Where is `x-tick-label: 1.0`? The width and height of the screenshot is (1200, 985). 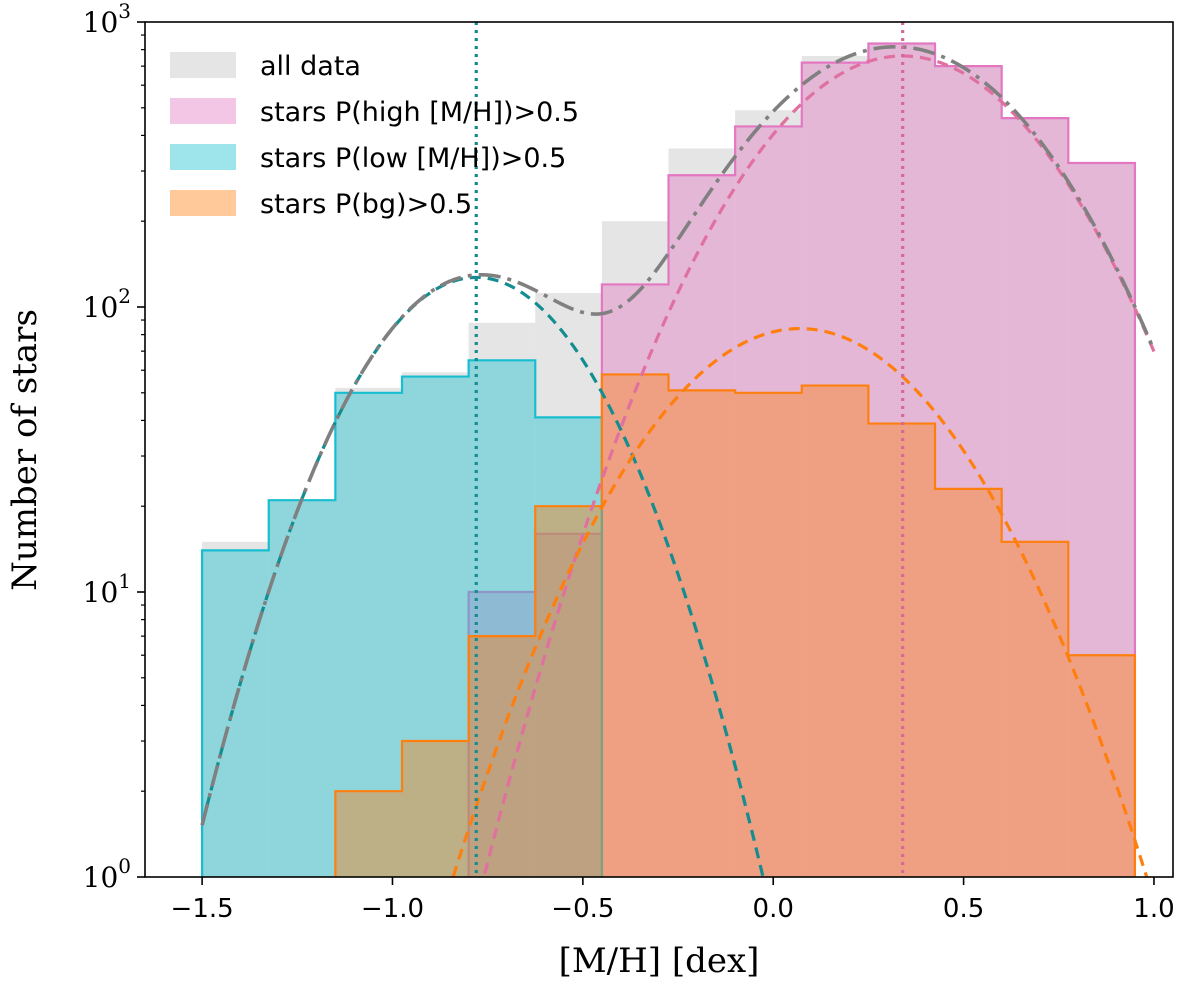
x-tick-label: 1.0 is located at coordinates (1153, 909).